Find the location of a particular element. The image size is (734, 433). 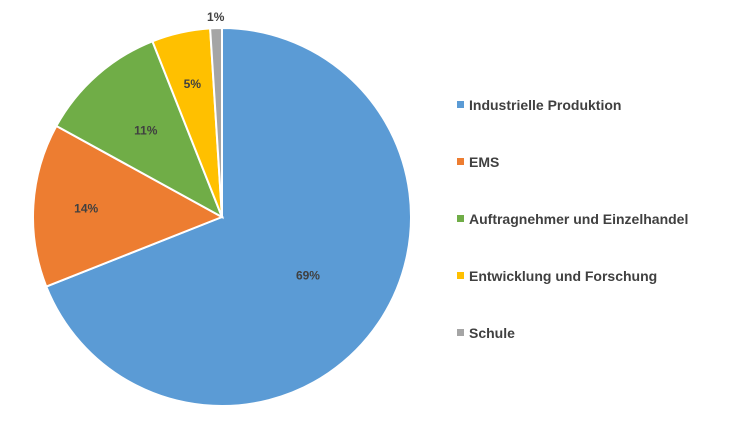

legend-label: Industrielle Produktion is located at coordinates (545, 105).